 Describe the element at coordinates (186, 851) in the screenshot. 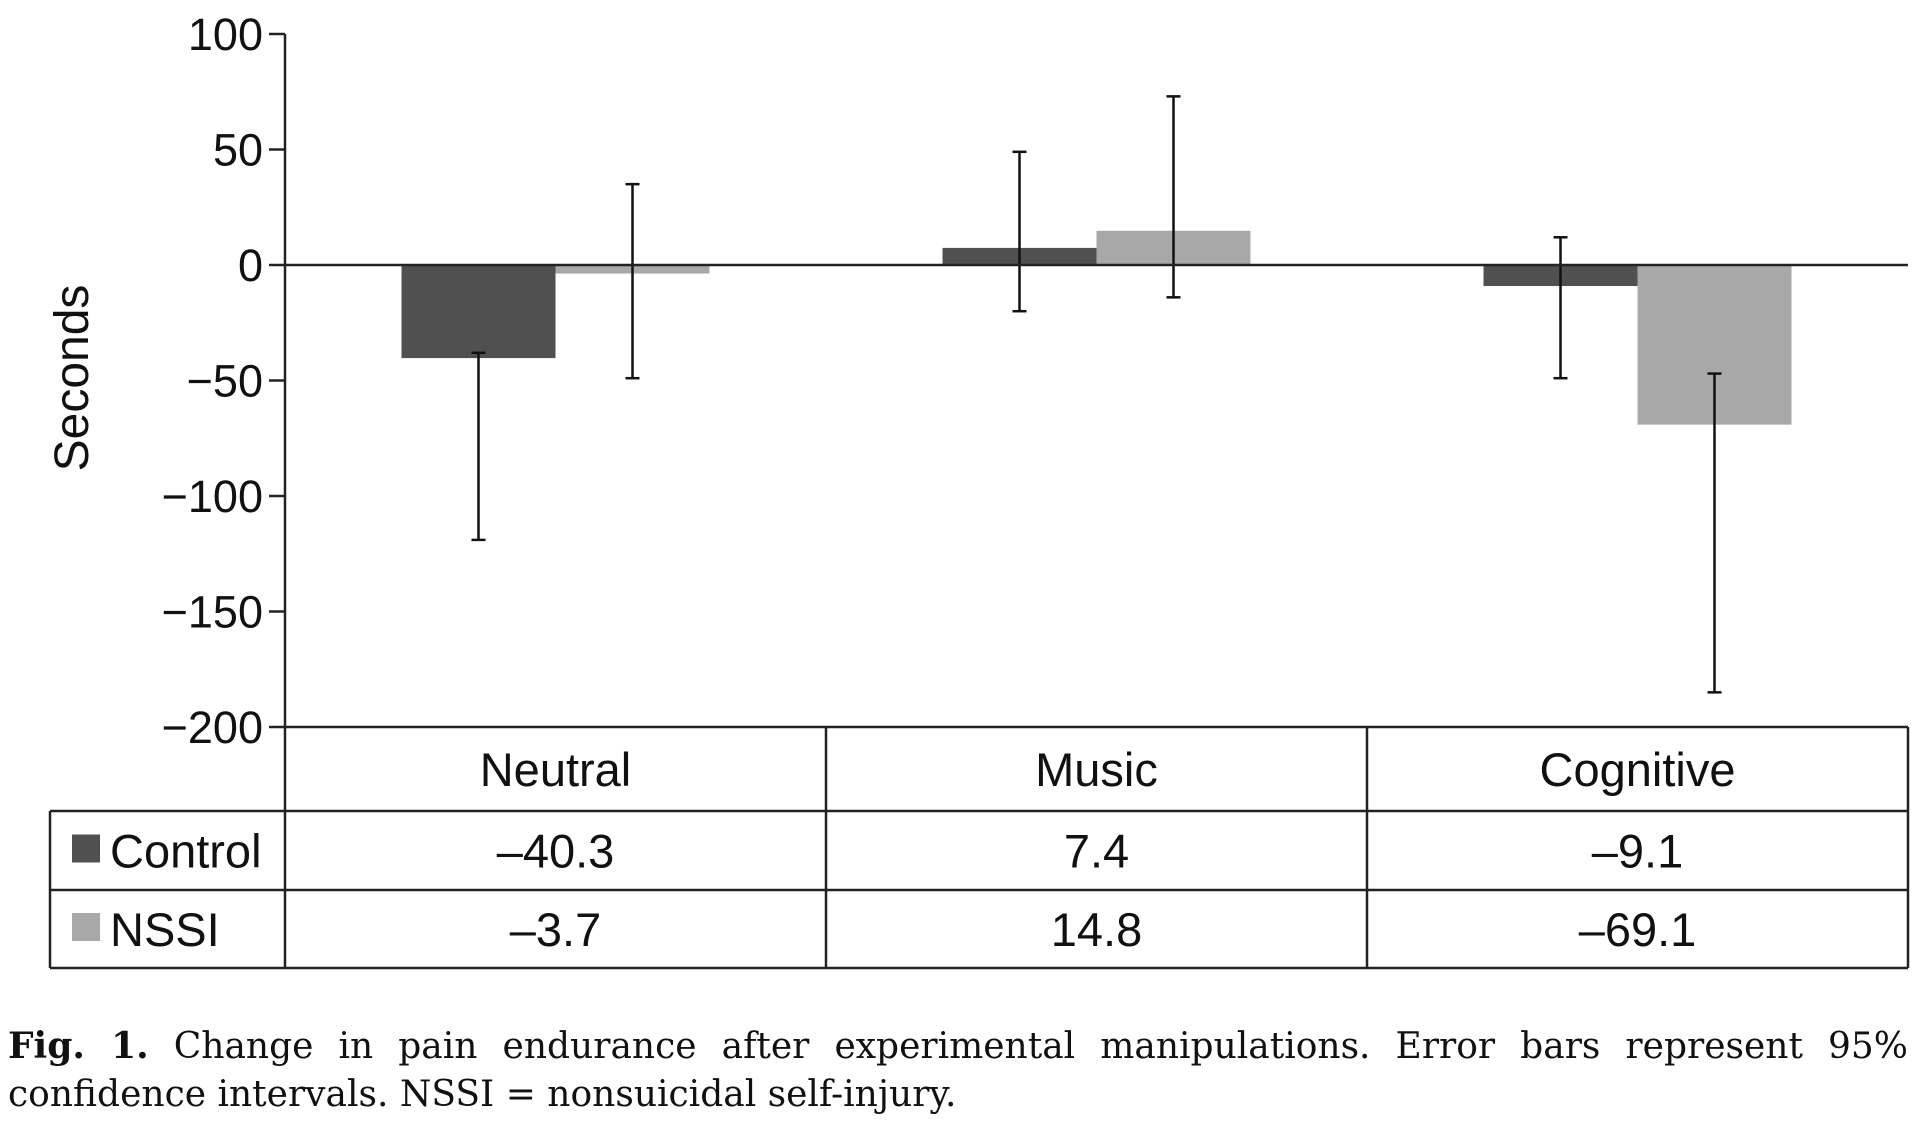

I see `legend-label: Control` at that location.